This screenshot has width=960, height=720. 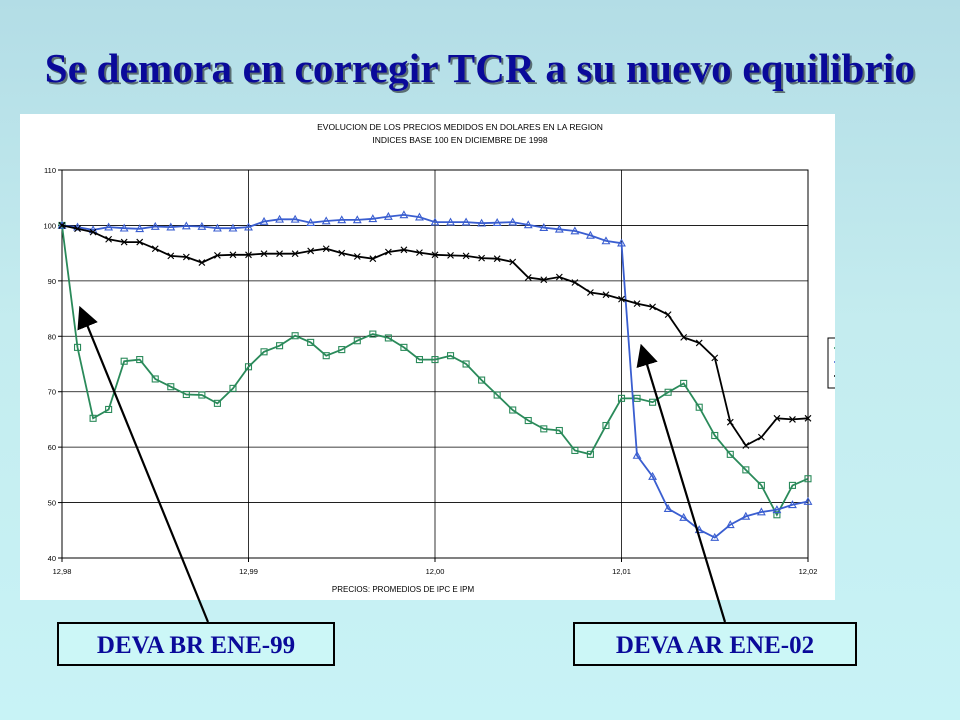 I want to click on arrow-brasil, so click(x=143, y=464).